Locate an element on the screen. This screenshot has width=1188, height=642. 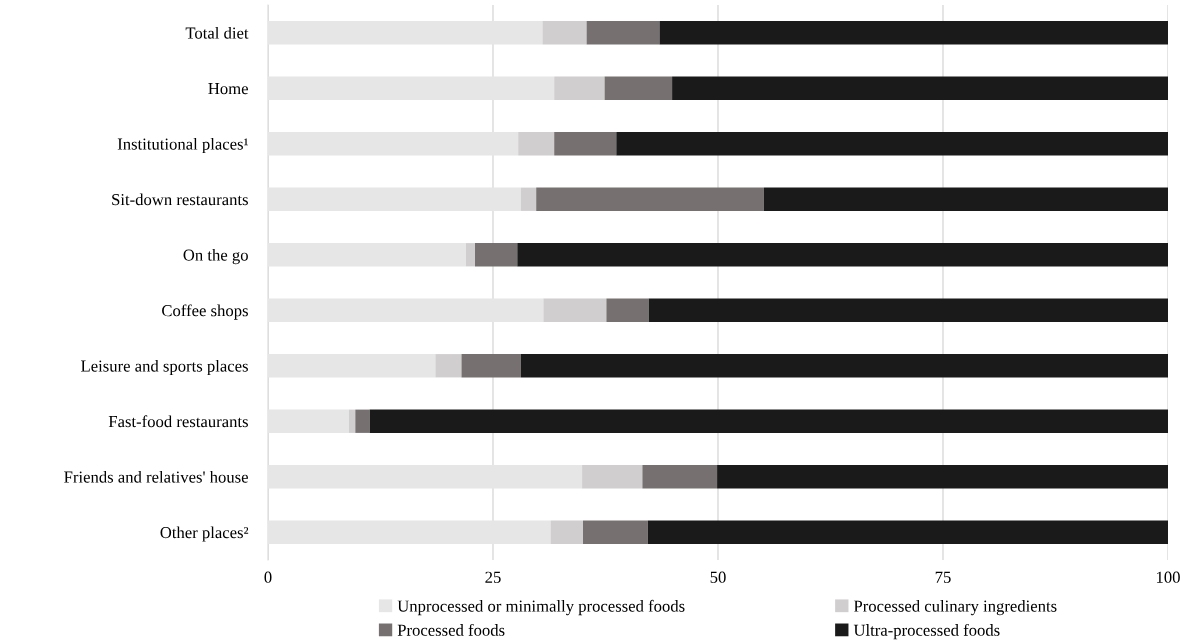
legend-label: Processed culinary ingredients is located at coordinates (955, 608).